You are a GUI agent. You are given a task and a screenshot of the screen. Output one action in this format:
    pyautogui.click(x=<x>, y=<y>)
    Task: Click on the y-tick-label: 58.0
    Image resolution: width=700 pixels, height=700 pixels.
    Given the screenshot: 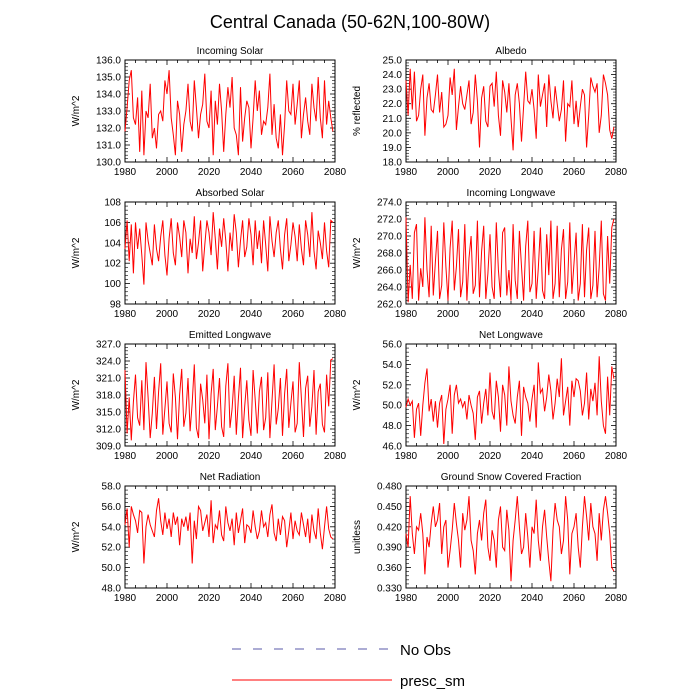 What is the action you would take?
    pyautogui.click(x=112, y=487)
    